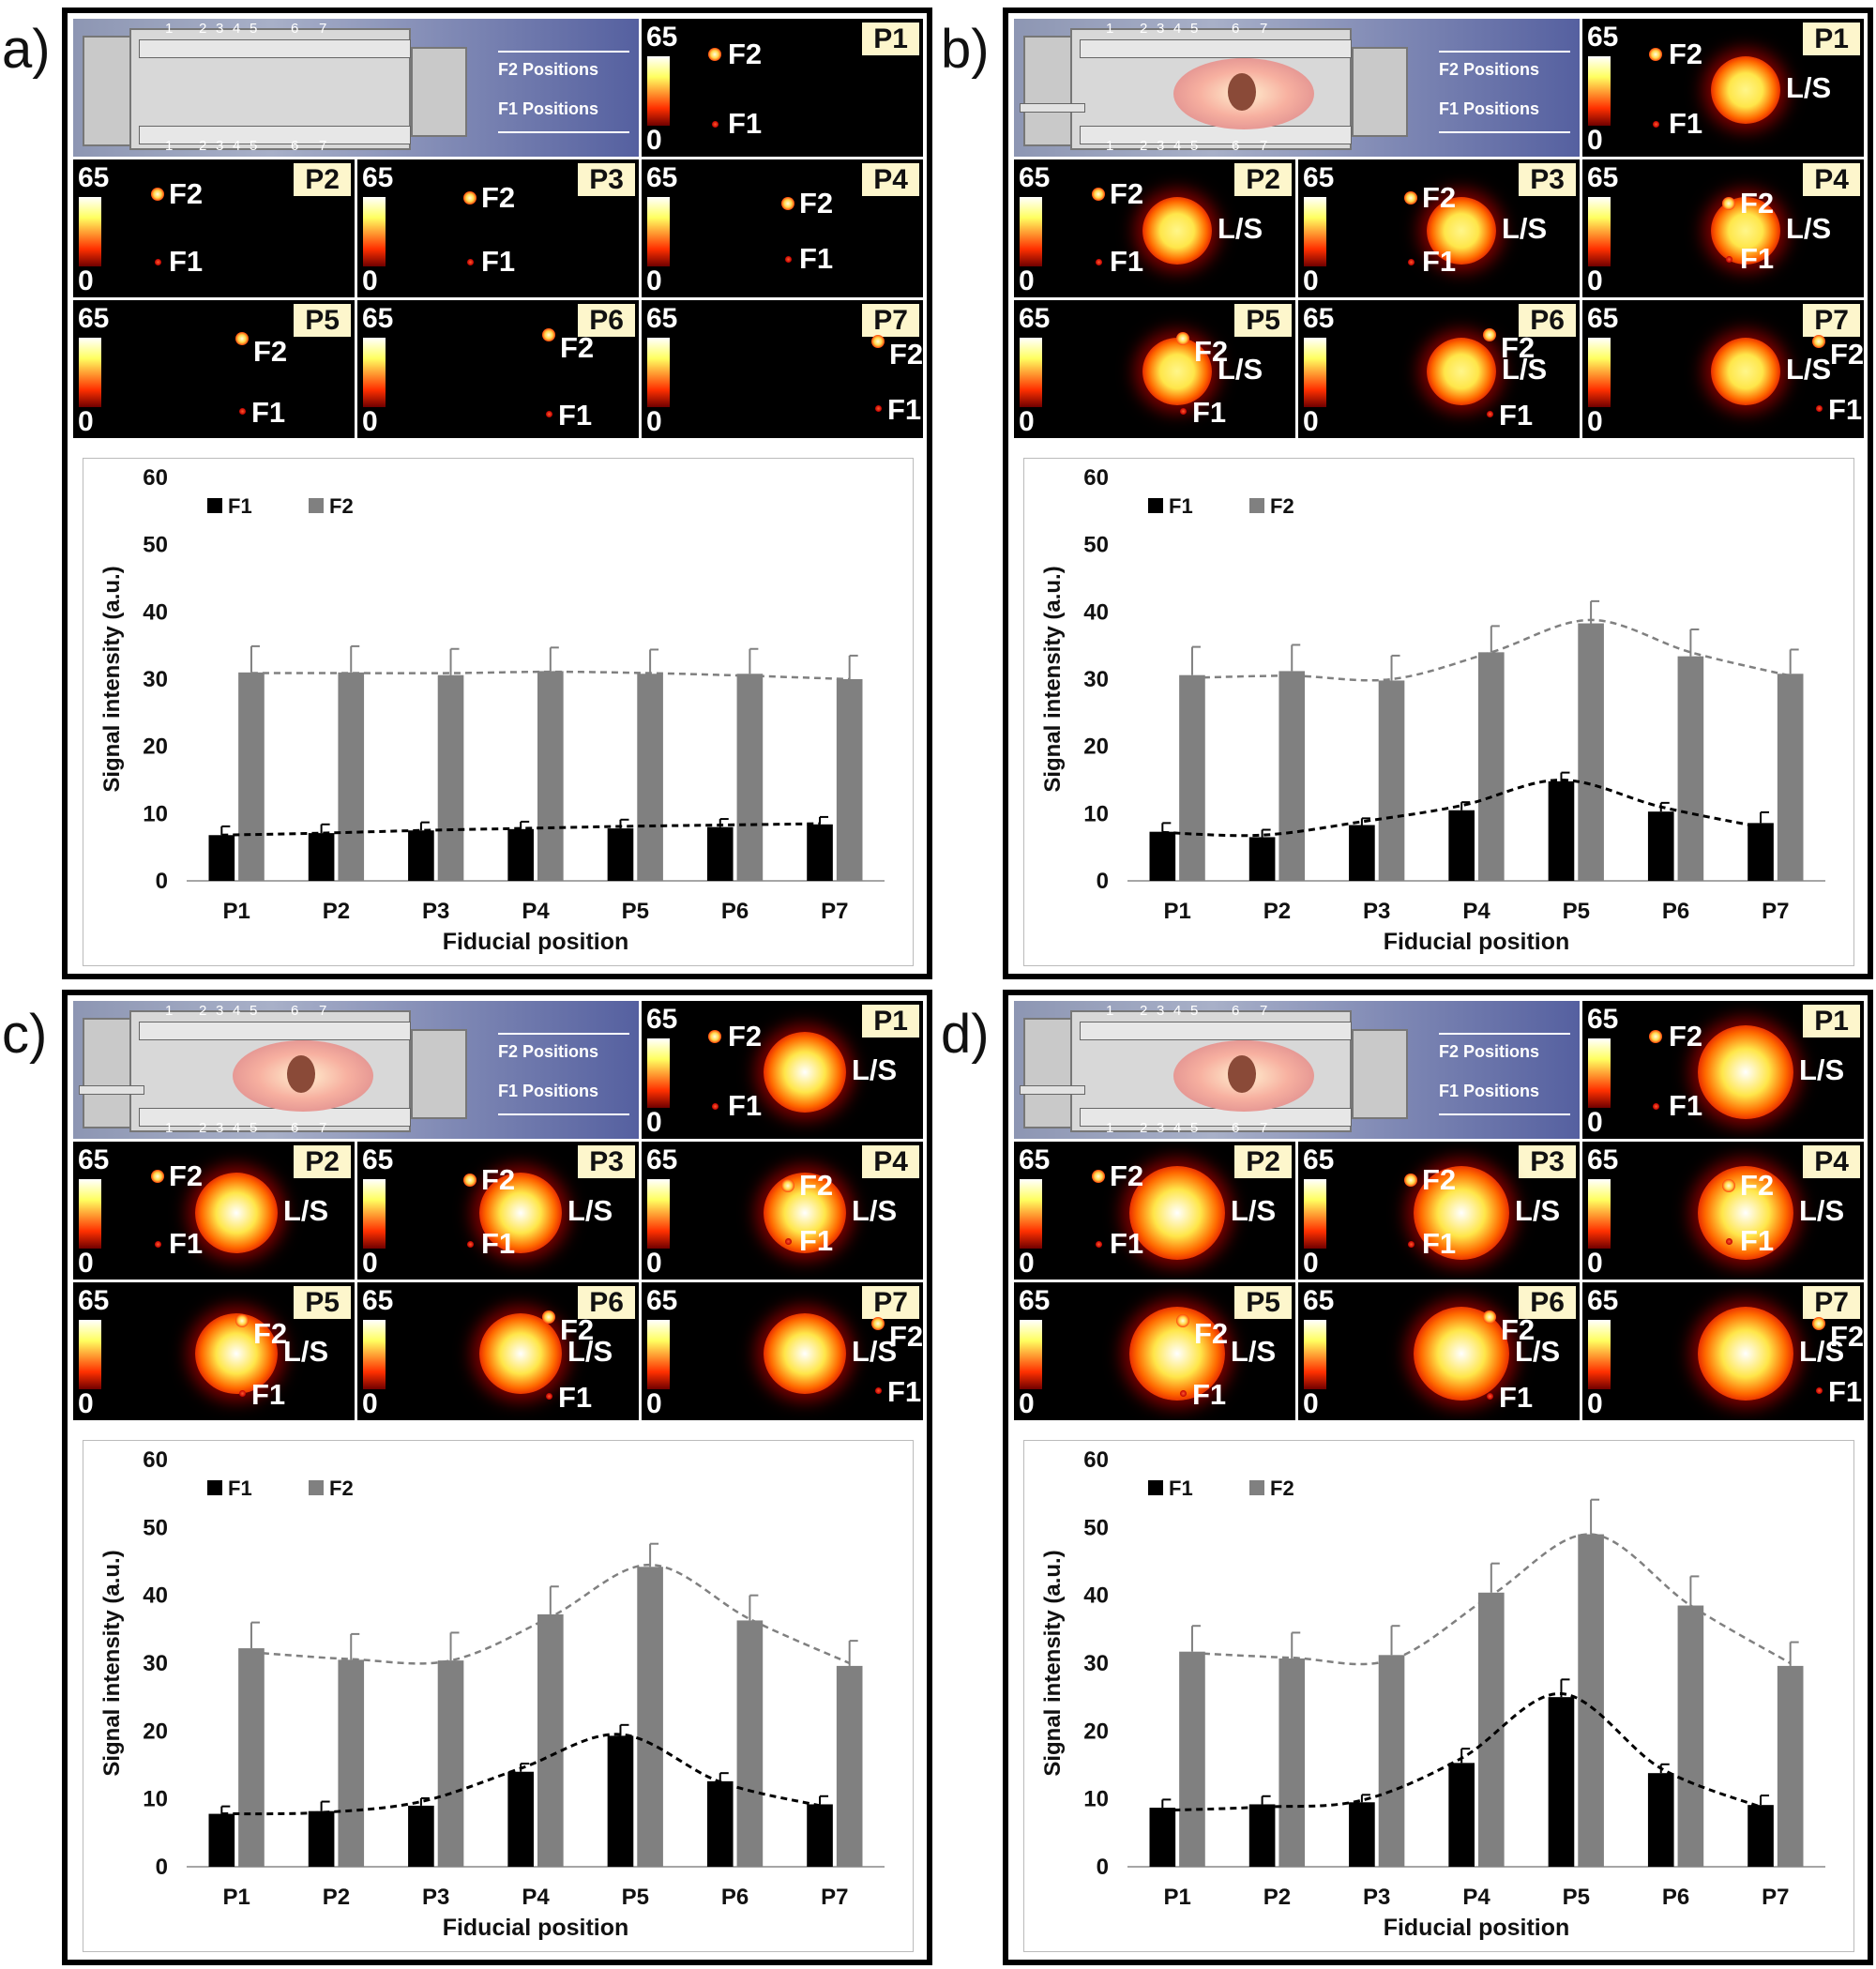  Describe the element at coordinates (336, 911) in the screenshot. I see `x-tick-label: P2` at that location.